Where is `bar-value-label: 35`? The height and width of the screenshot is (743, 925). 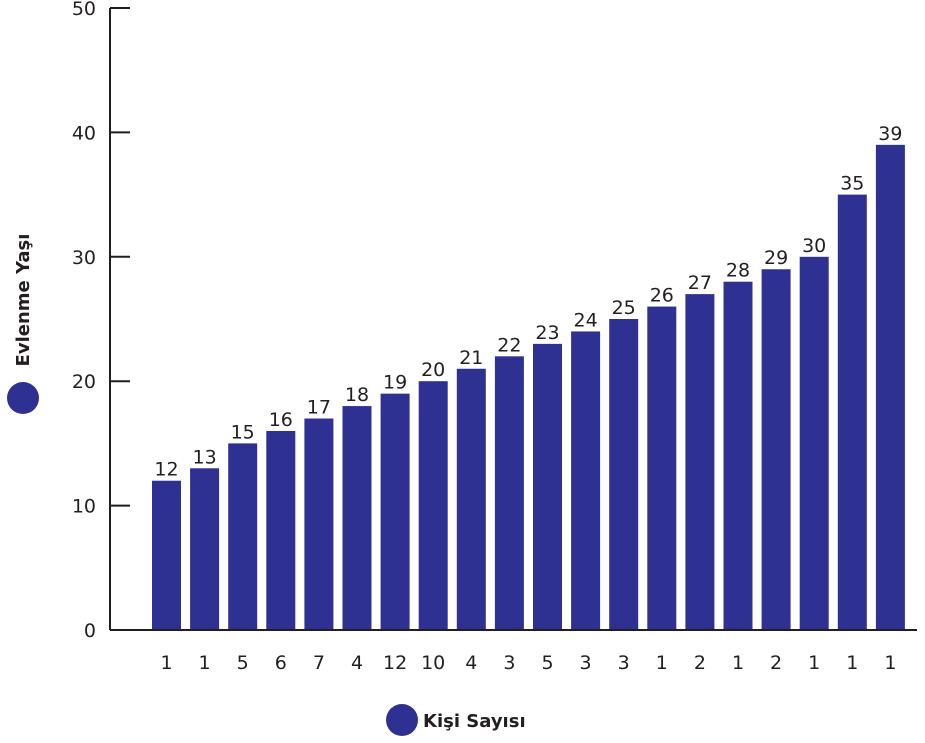
bar-value-label: 35 is located at coordinates (852, 184).